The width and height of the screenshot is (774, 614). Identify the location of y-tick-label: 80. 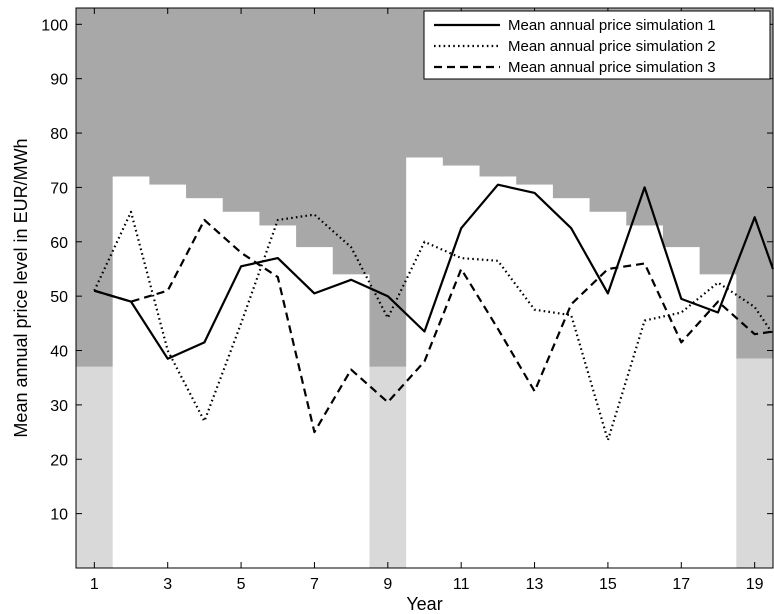
(59, 134).